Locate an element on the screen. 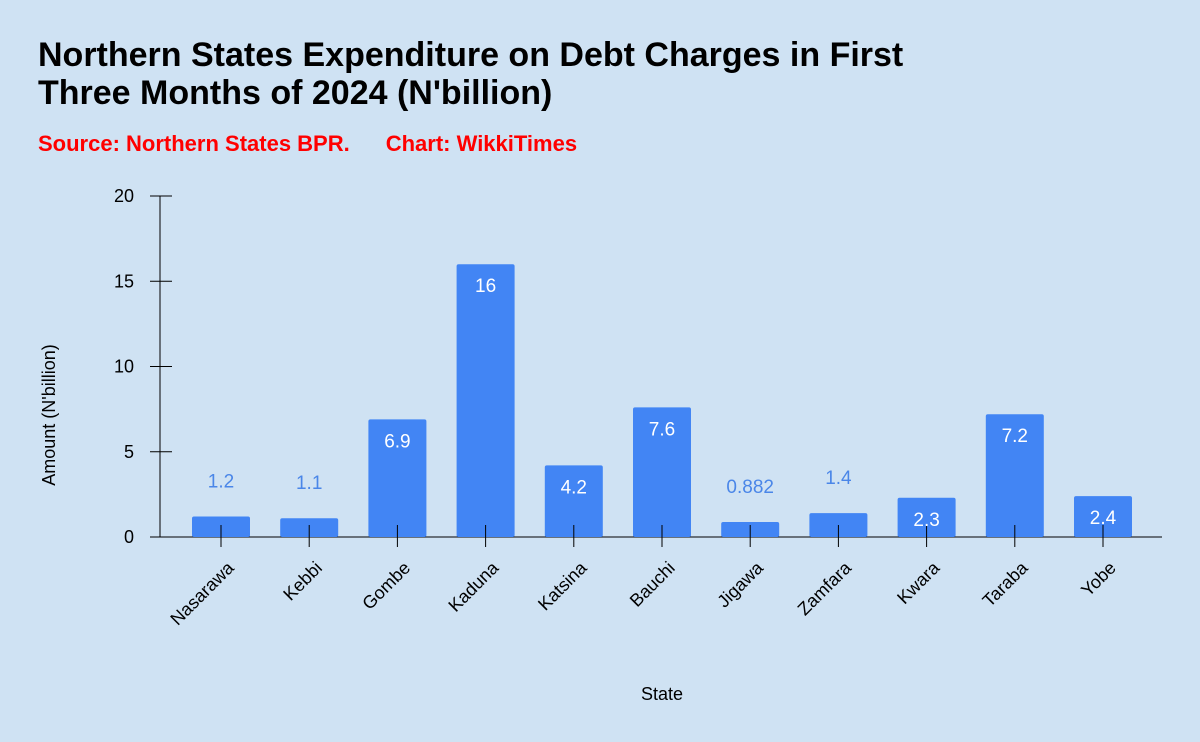 The width and height of the screenshot is (1200, 742). y-axis-title: Amount (N'billion) is located at coordinates (49, 415).